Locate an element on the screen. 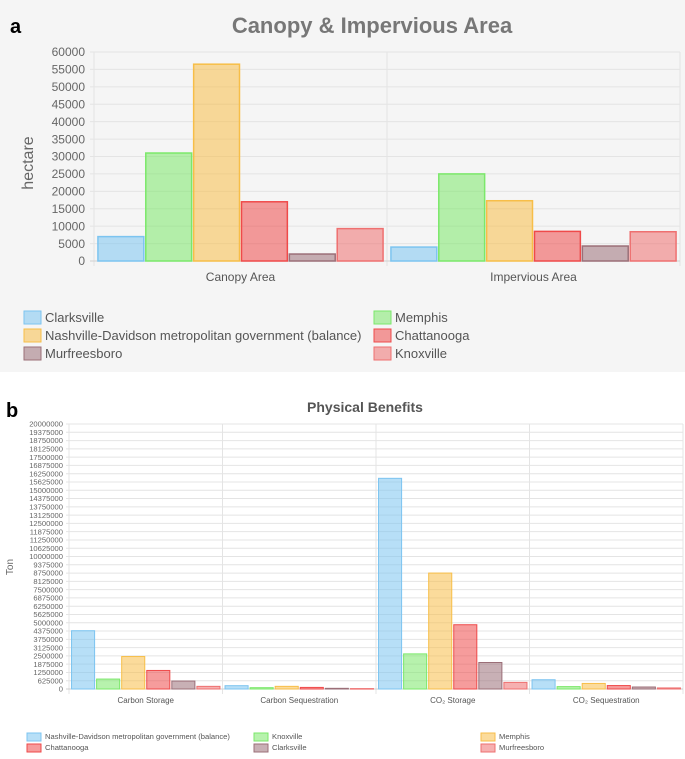  y-axis-label: Ton is located at coordinates (10, 567).